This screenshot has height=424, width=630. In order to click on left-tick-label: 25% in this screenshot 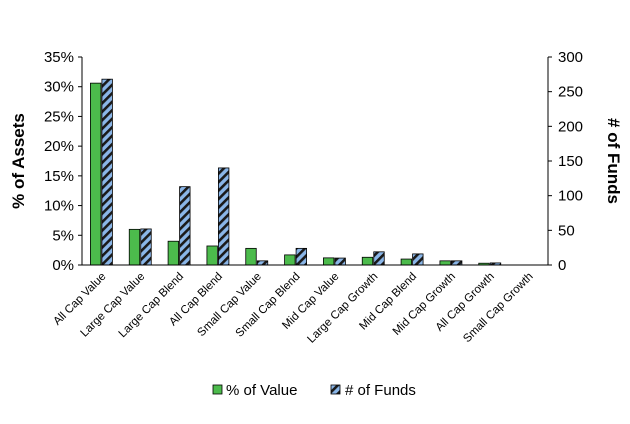, I will do `click(59, 116)`.